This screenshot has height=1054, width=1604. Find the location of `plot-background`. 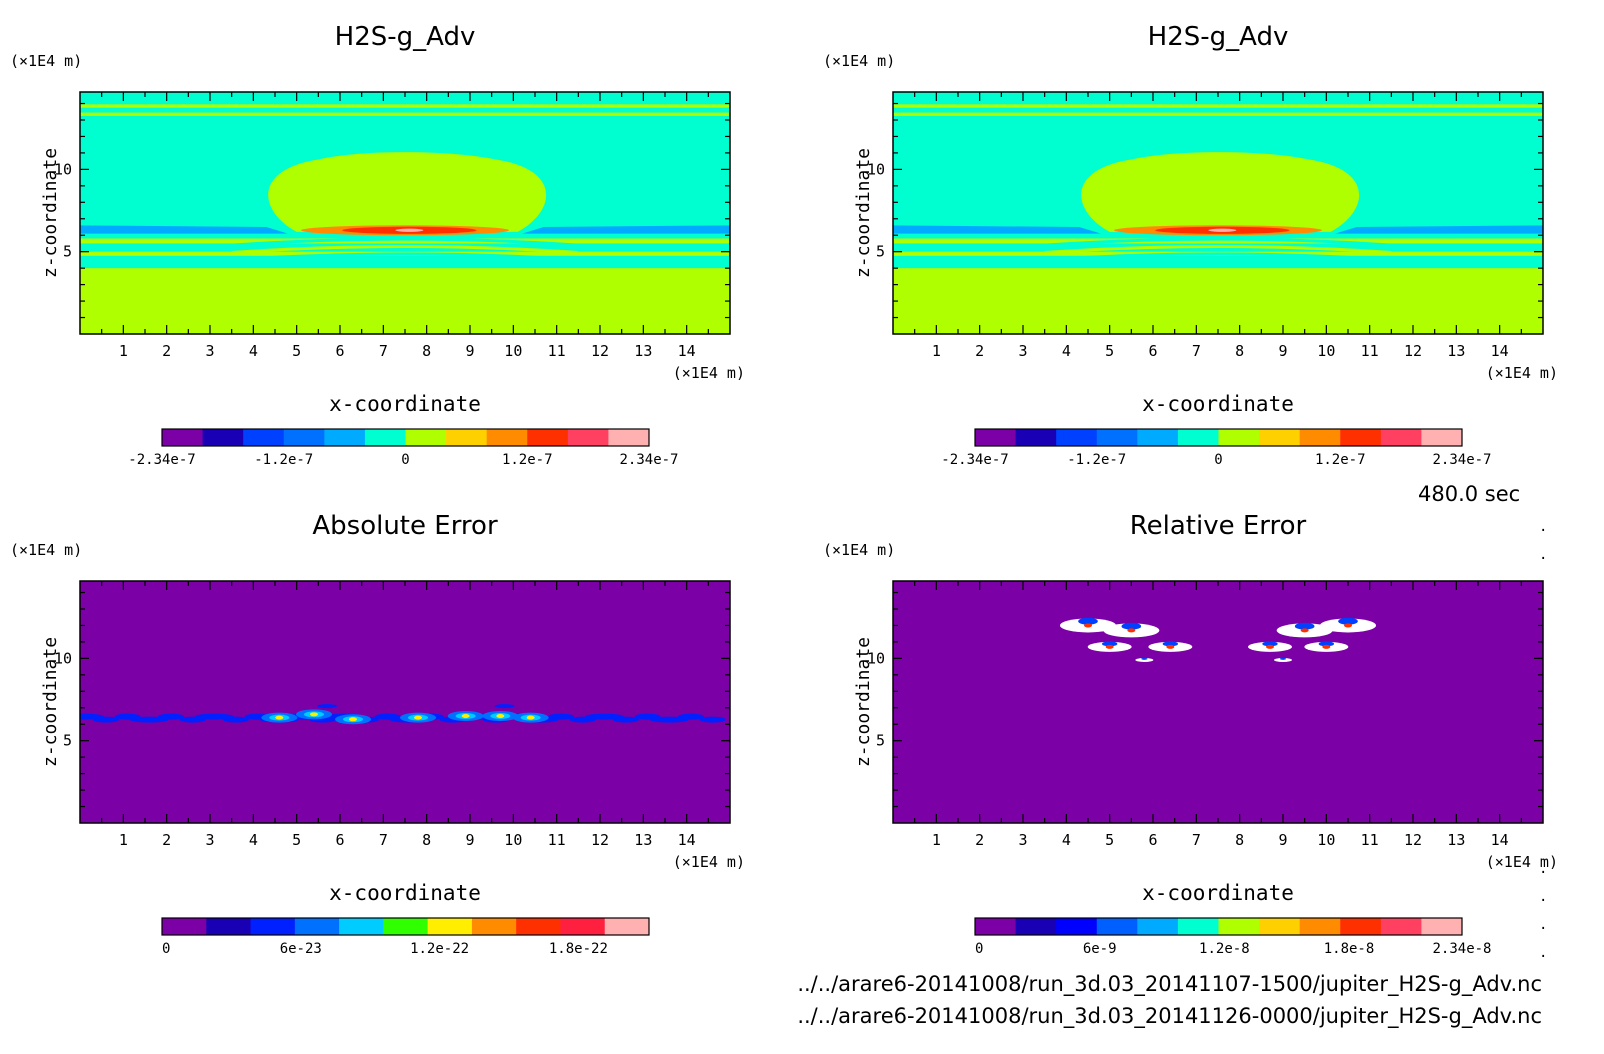

plot-background is located at coordinates (405, 702).